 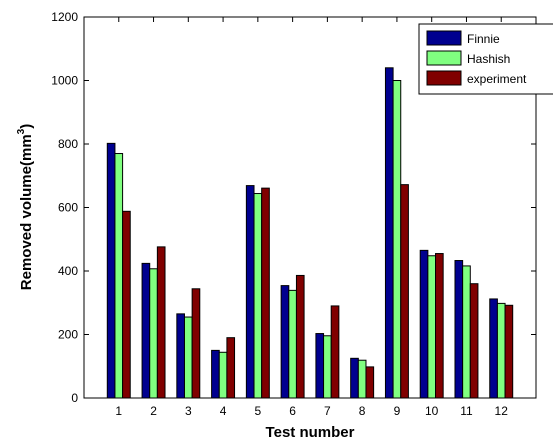 What do you see at coordinates (68, 144) in the screenshot?
I see `y-tick-label: 800` at bounding box center [68, 144].